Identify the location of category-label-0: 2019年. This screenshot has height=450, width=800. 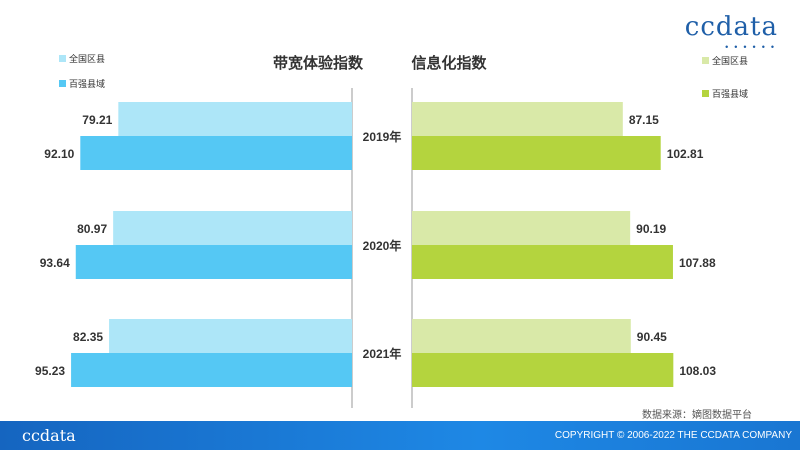
(382, 136).